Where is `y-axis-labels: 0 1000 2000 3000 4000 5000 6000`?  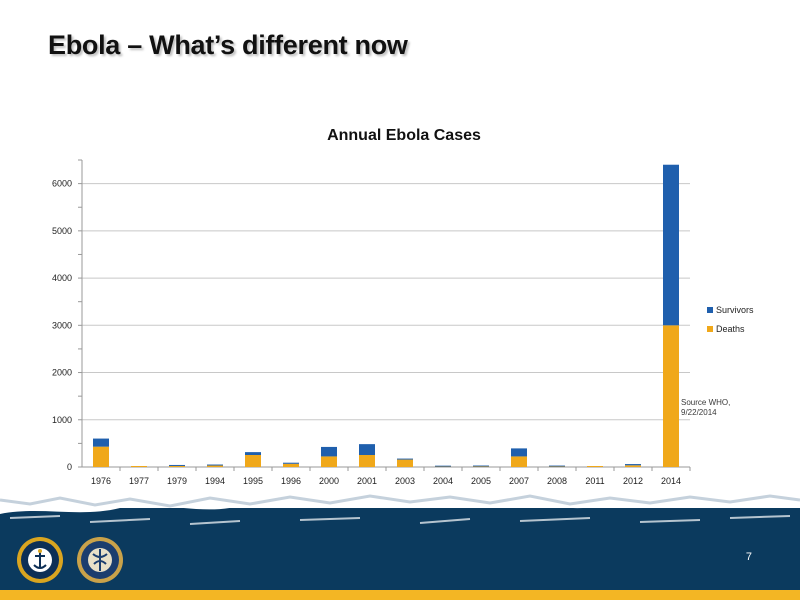 y-axis-labels: 0 1000 2000 3000 4000 5000 6000 is located at coordinates (62, 325).